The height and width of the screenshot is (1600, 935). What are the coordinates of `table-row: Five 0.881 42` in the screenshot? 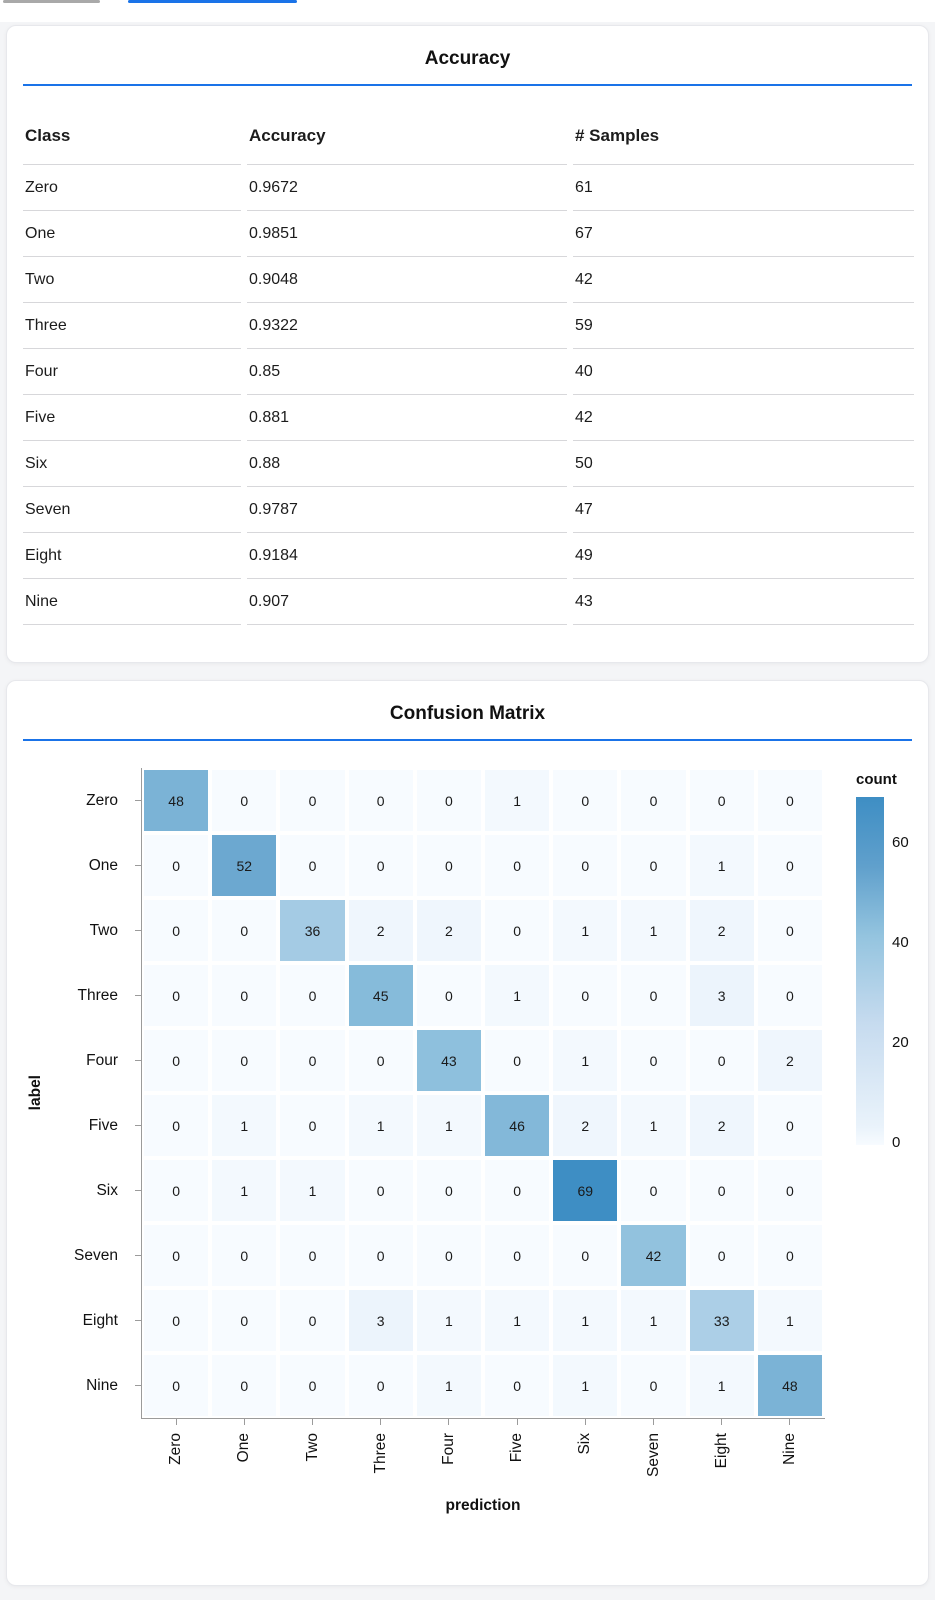 It's located at (468, 417).